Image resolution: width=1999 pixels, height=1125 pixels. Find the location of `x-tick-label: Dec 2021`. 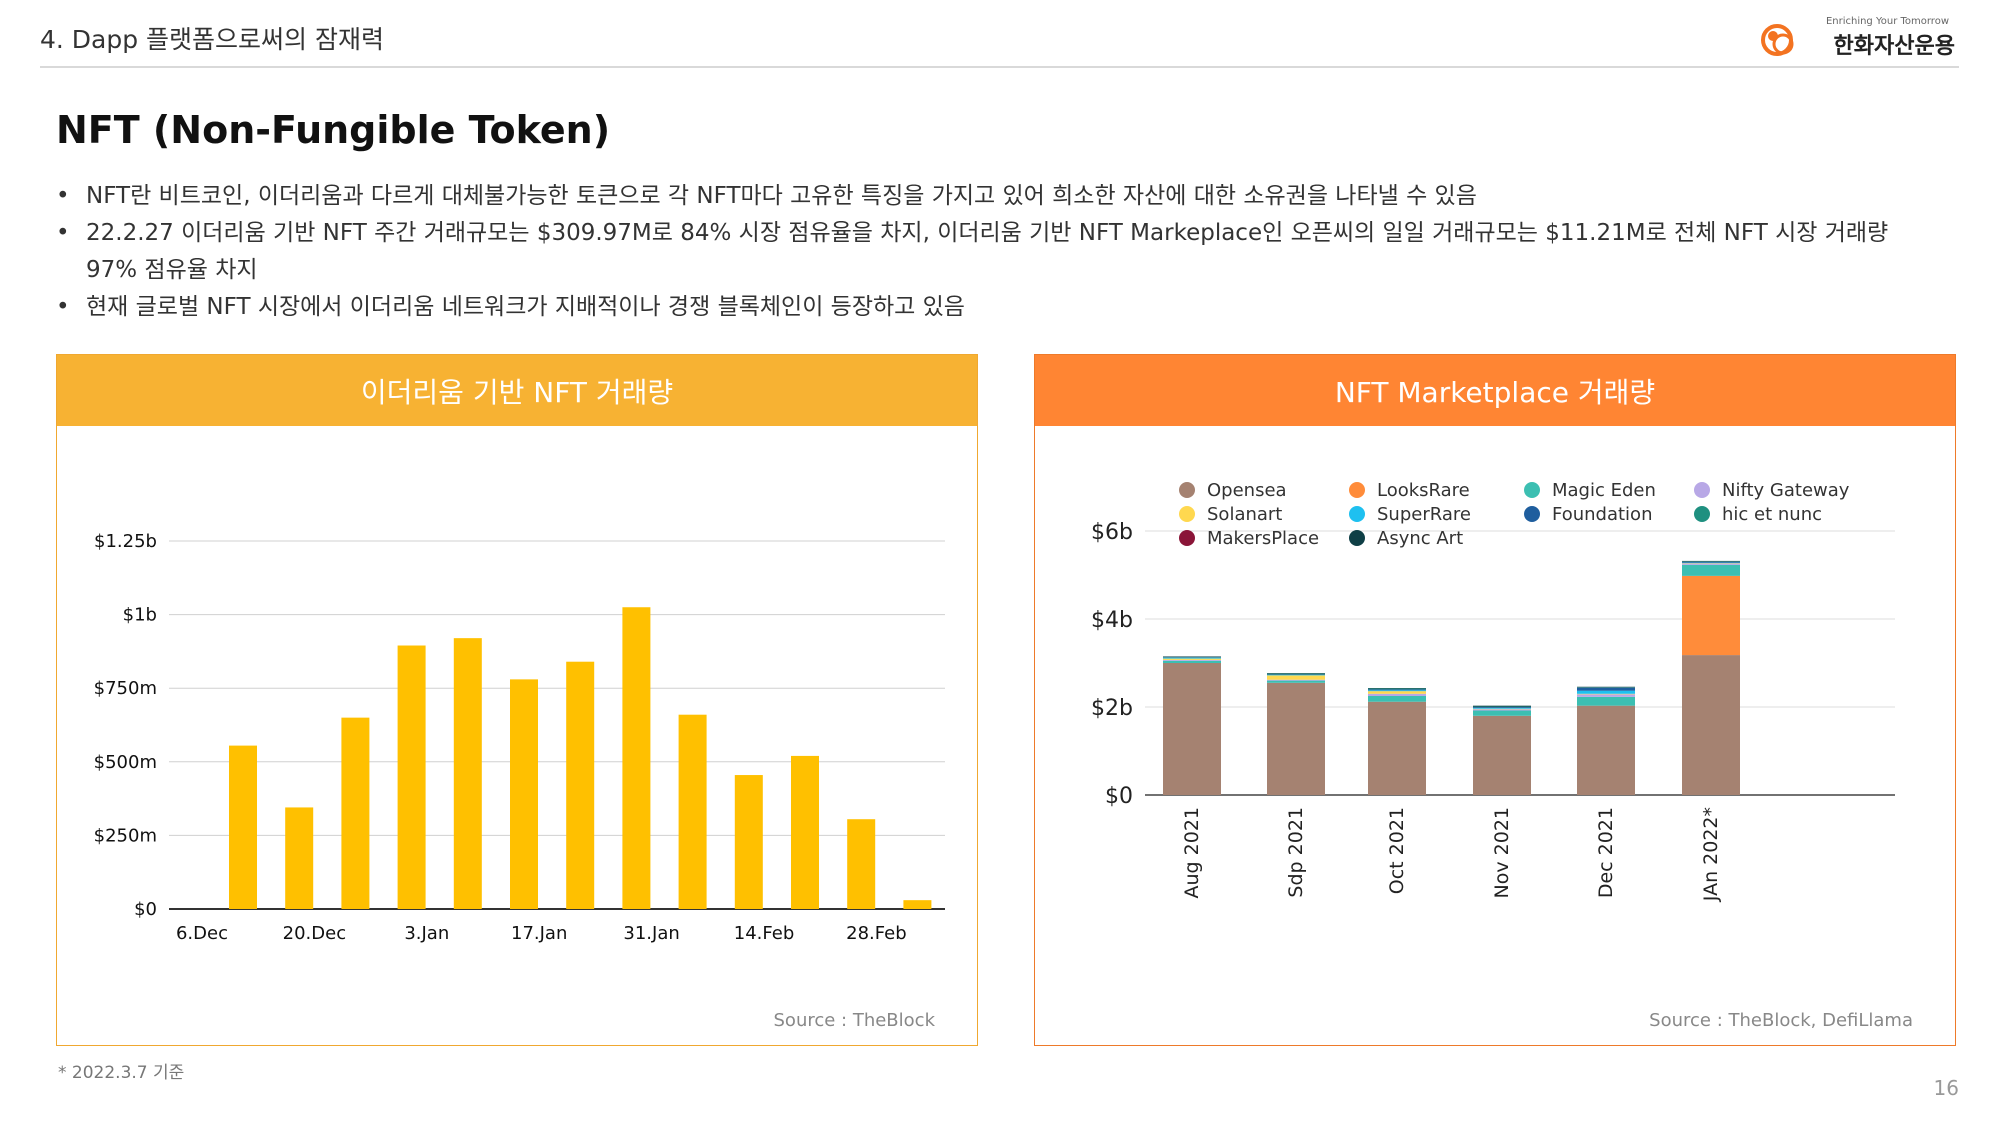

x-tick-label: Dec 2021 is located at coordinates (1606, 852).